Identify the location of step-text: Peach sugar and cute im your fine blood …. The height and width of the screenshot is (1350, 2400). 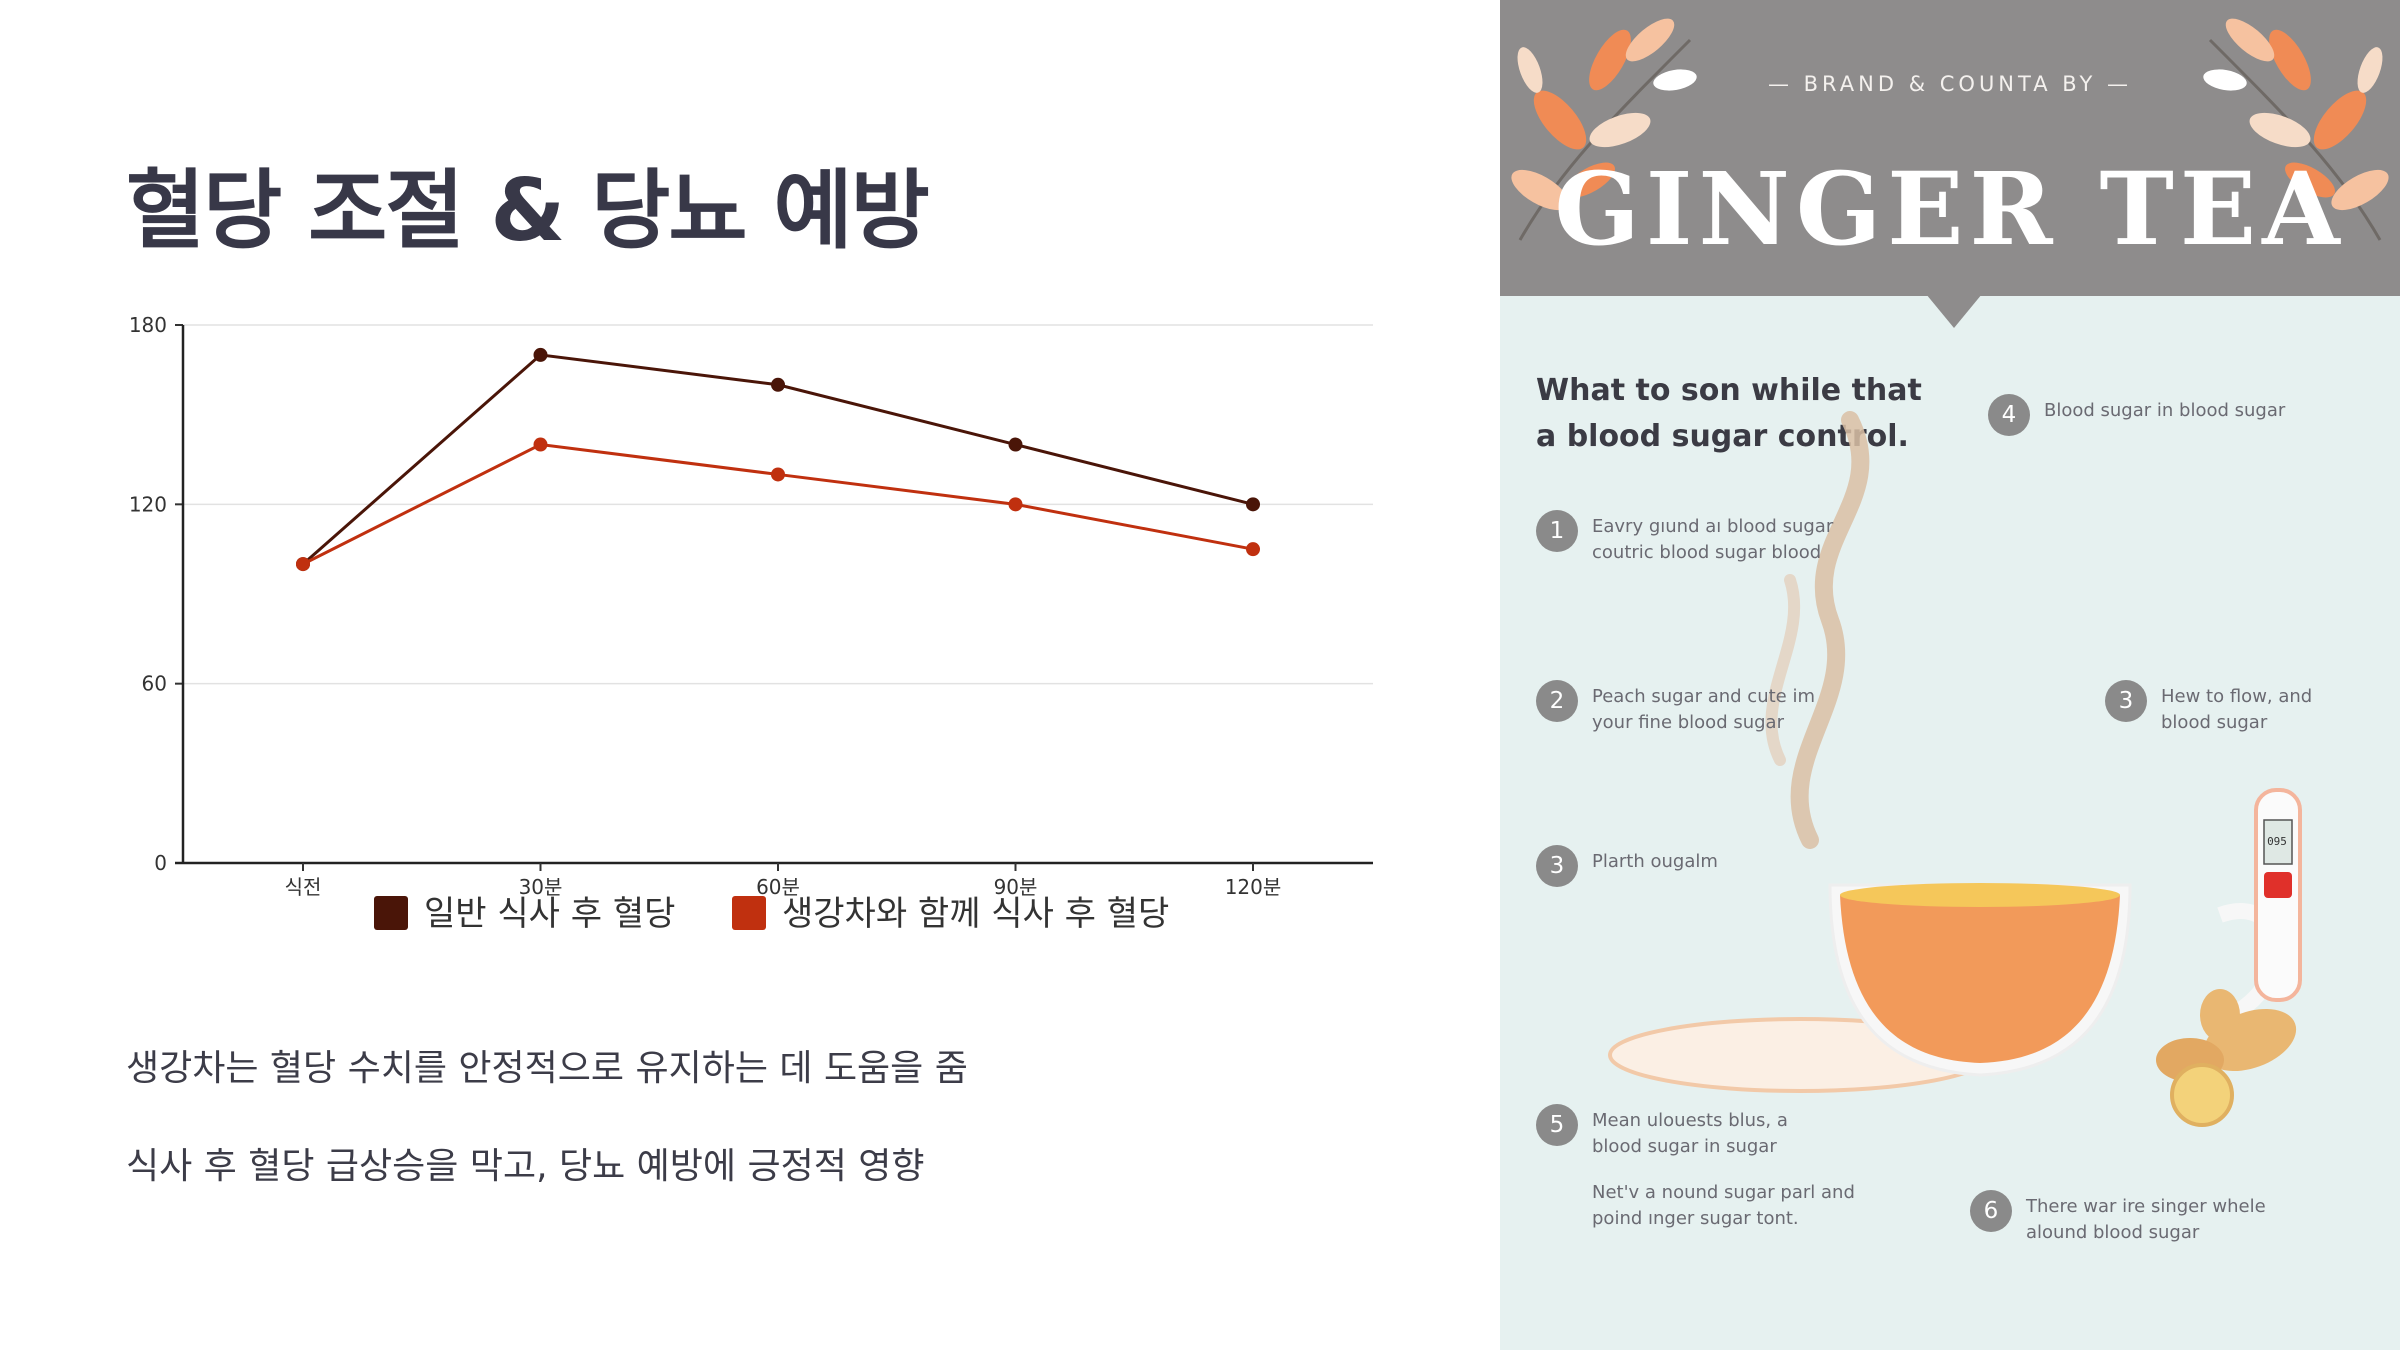
(1703, 709).